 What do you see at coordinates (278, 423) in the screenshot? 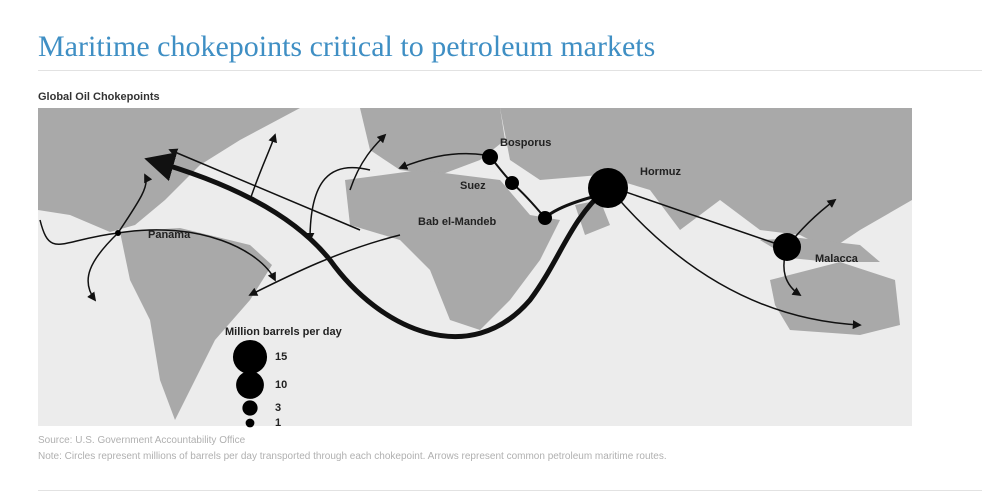
I see `legend-label: 1` at bounding box center [278, 423].